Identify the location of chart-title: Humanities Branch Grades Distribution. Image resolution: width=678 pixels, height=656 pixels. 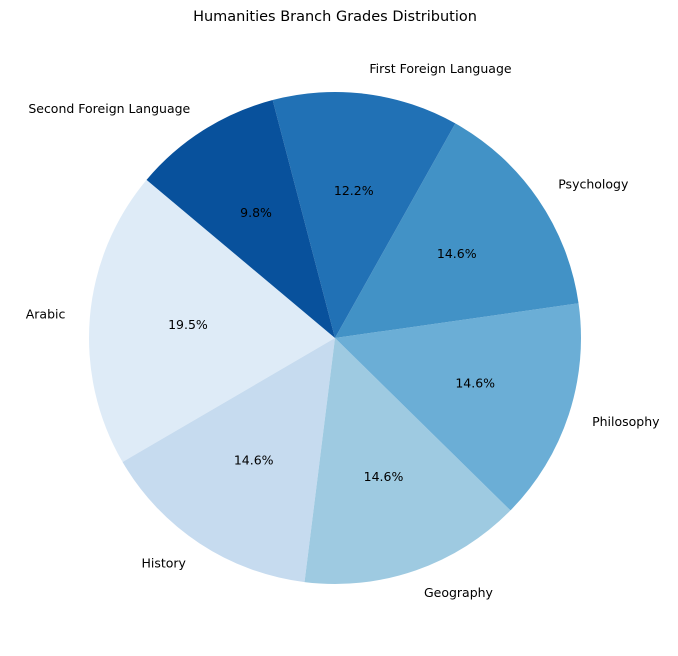
(335, 17).